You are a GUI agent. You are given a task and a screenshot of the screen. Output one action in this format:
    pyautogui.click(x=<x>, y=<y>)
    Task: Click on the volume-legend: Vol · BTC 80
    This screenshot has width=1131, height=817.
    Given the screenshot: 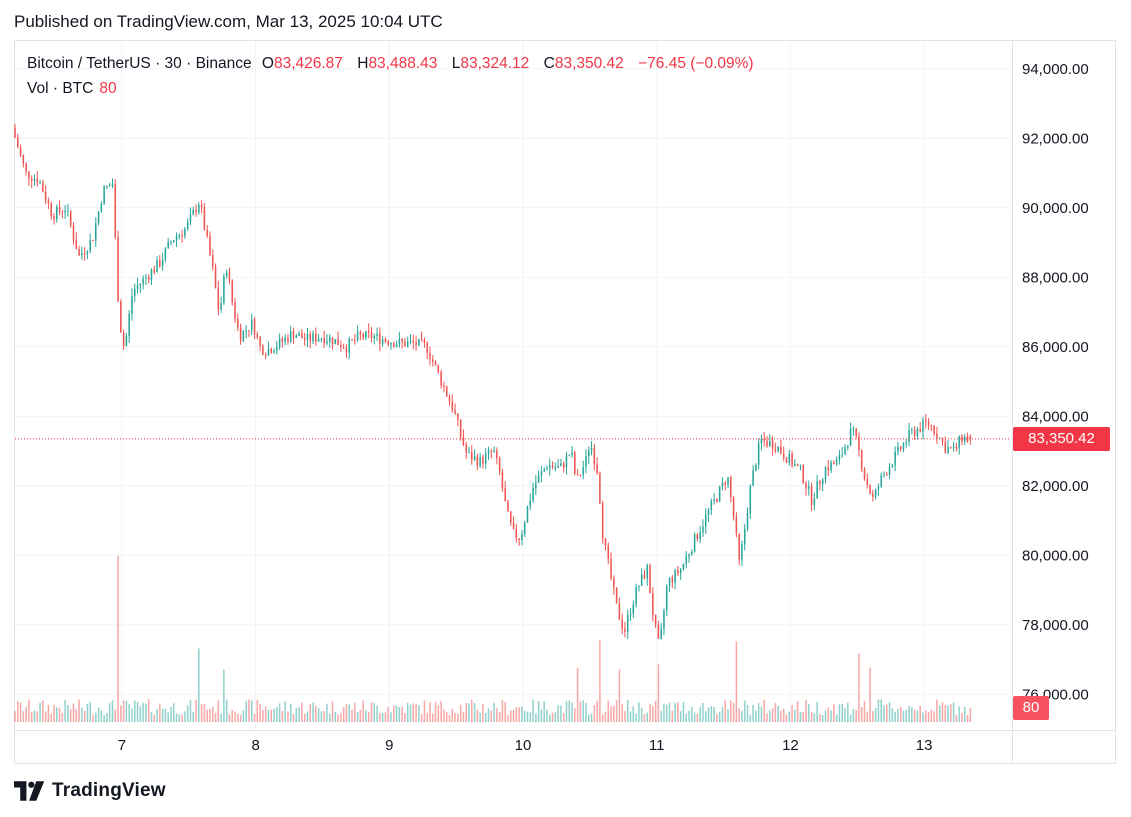 What is the action you would take?
    pyautogui.click(x=72, y=89)
    